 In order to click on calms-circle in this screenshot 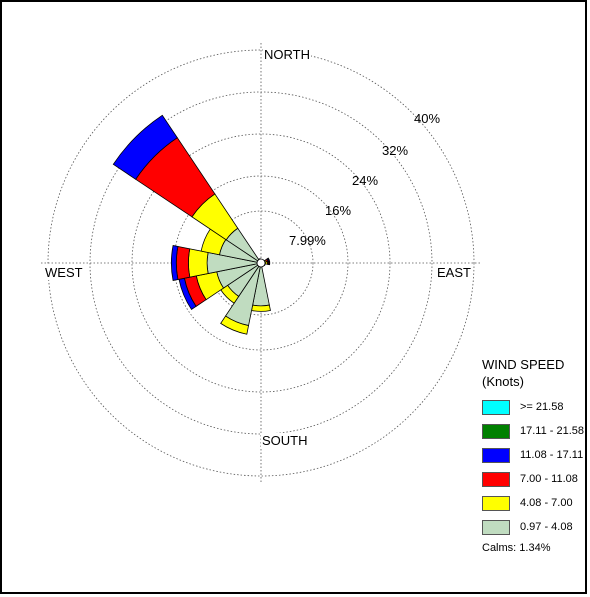, I will do `click(261, 263)`.